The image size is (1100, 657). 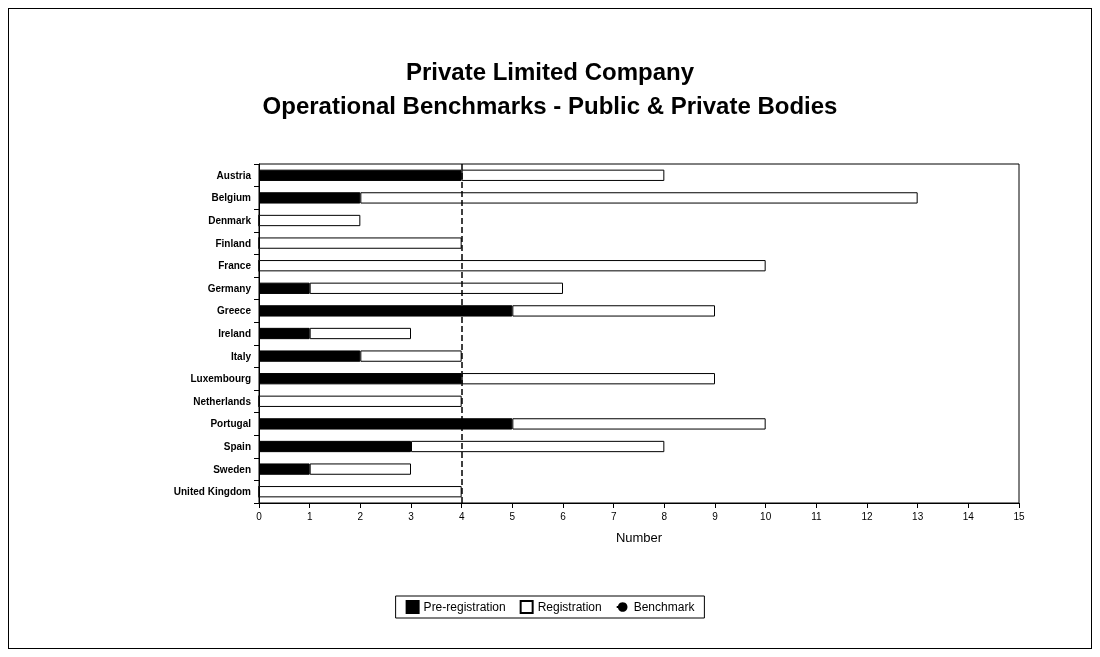 I want to click on x-tick-label: 9, so click(x=715, y=516).